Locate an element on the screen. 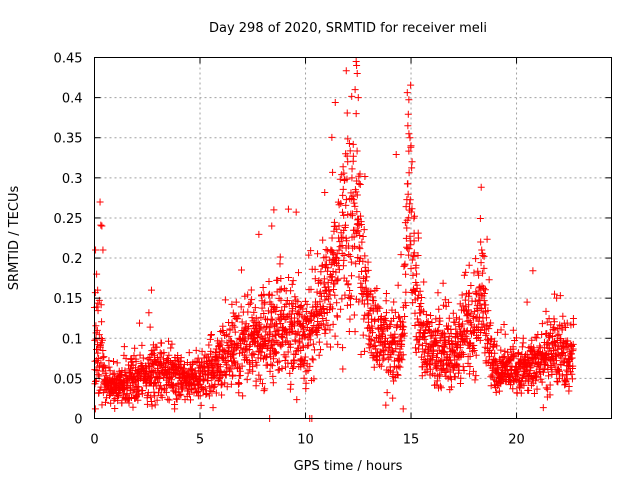 The image size is (640, 480). y-axis-label: SRMTID / TECUs is located at coordinates (14, 238).